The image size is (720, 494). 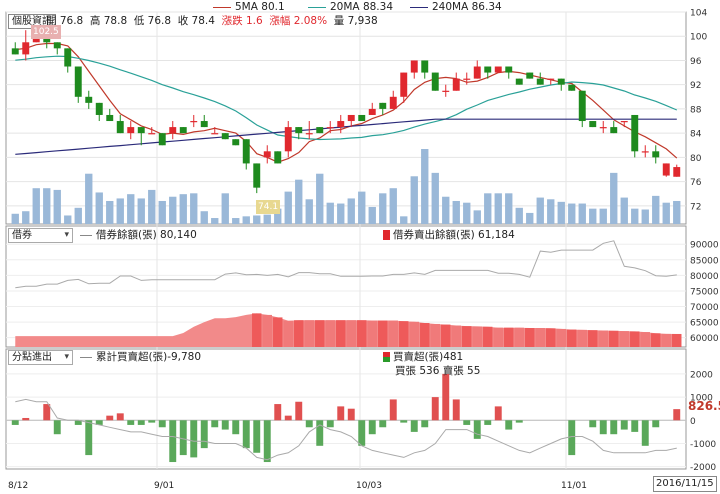 I want to click on price-tick-label: 92, so click(x=695, y=86).